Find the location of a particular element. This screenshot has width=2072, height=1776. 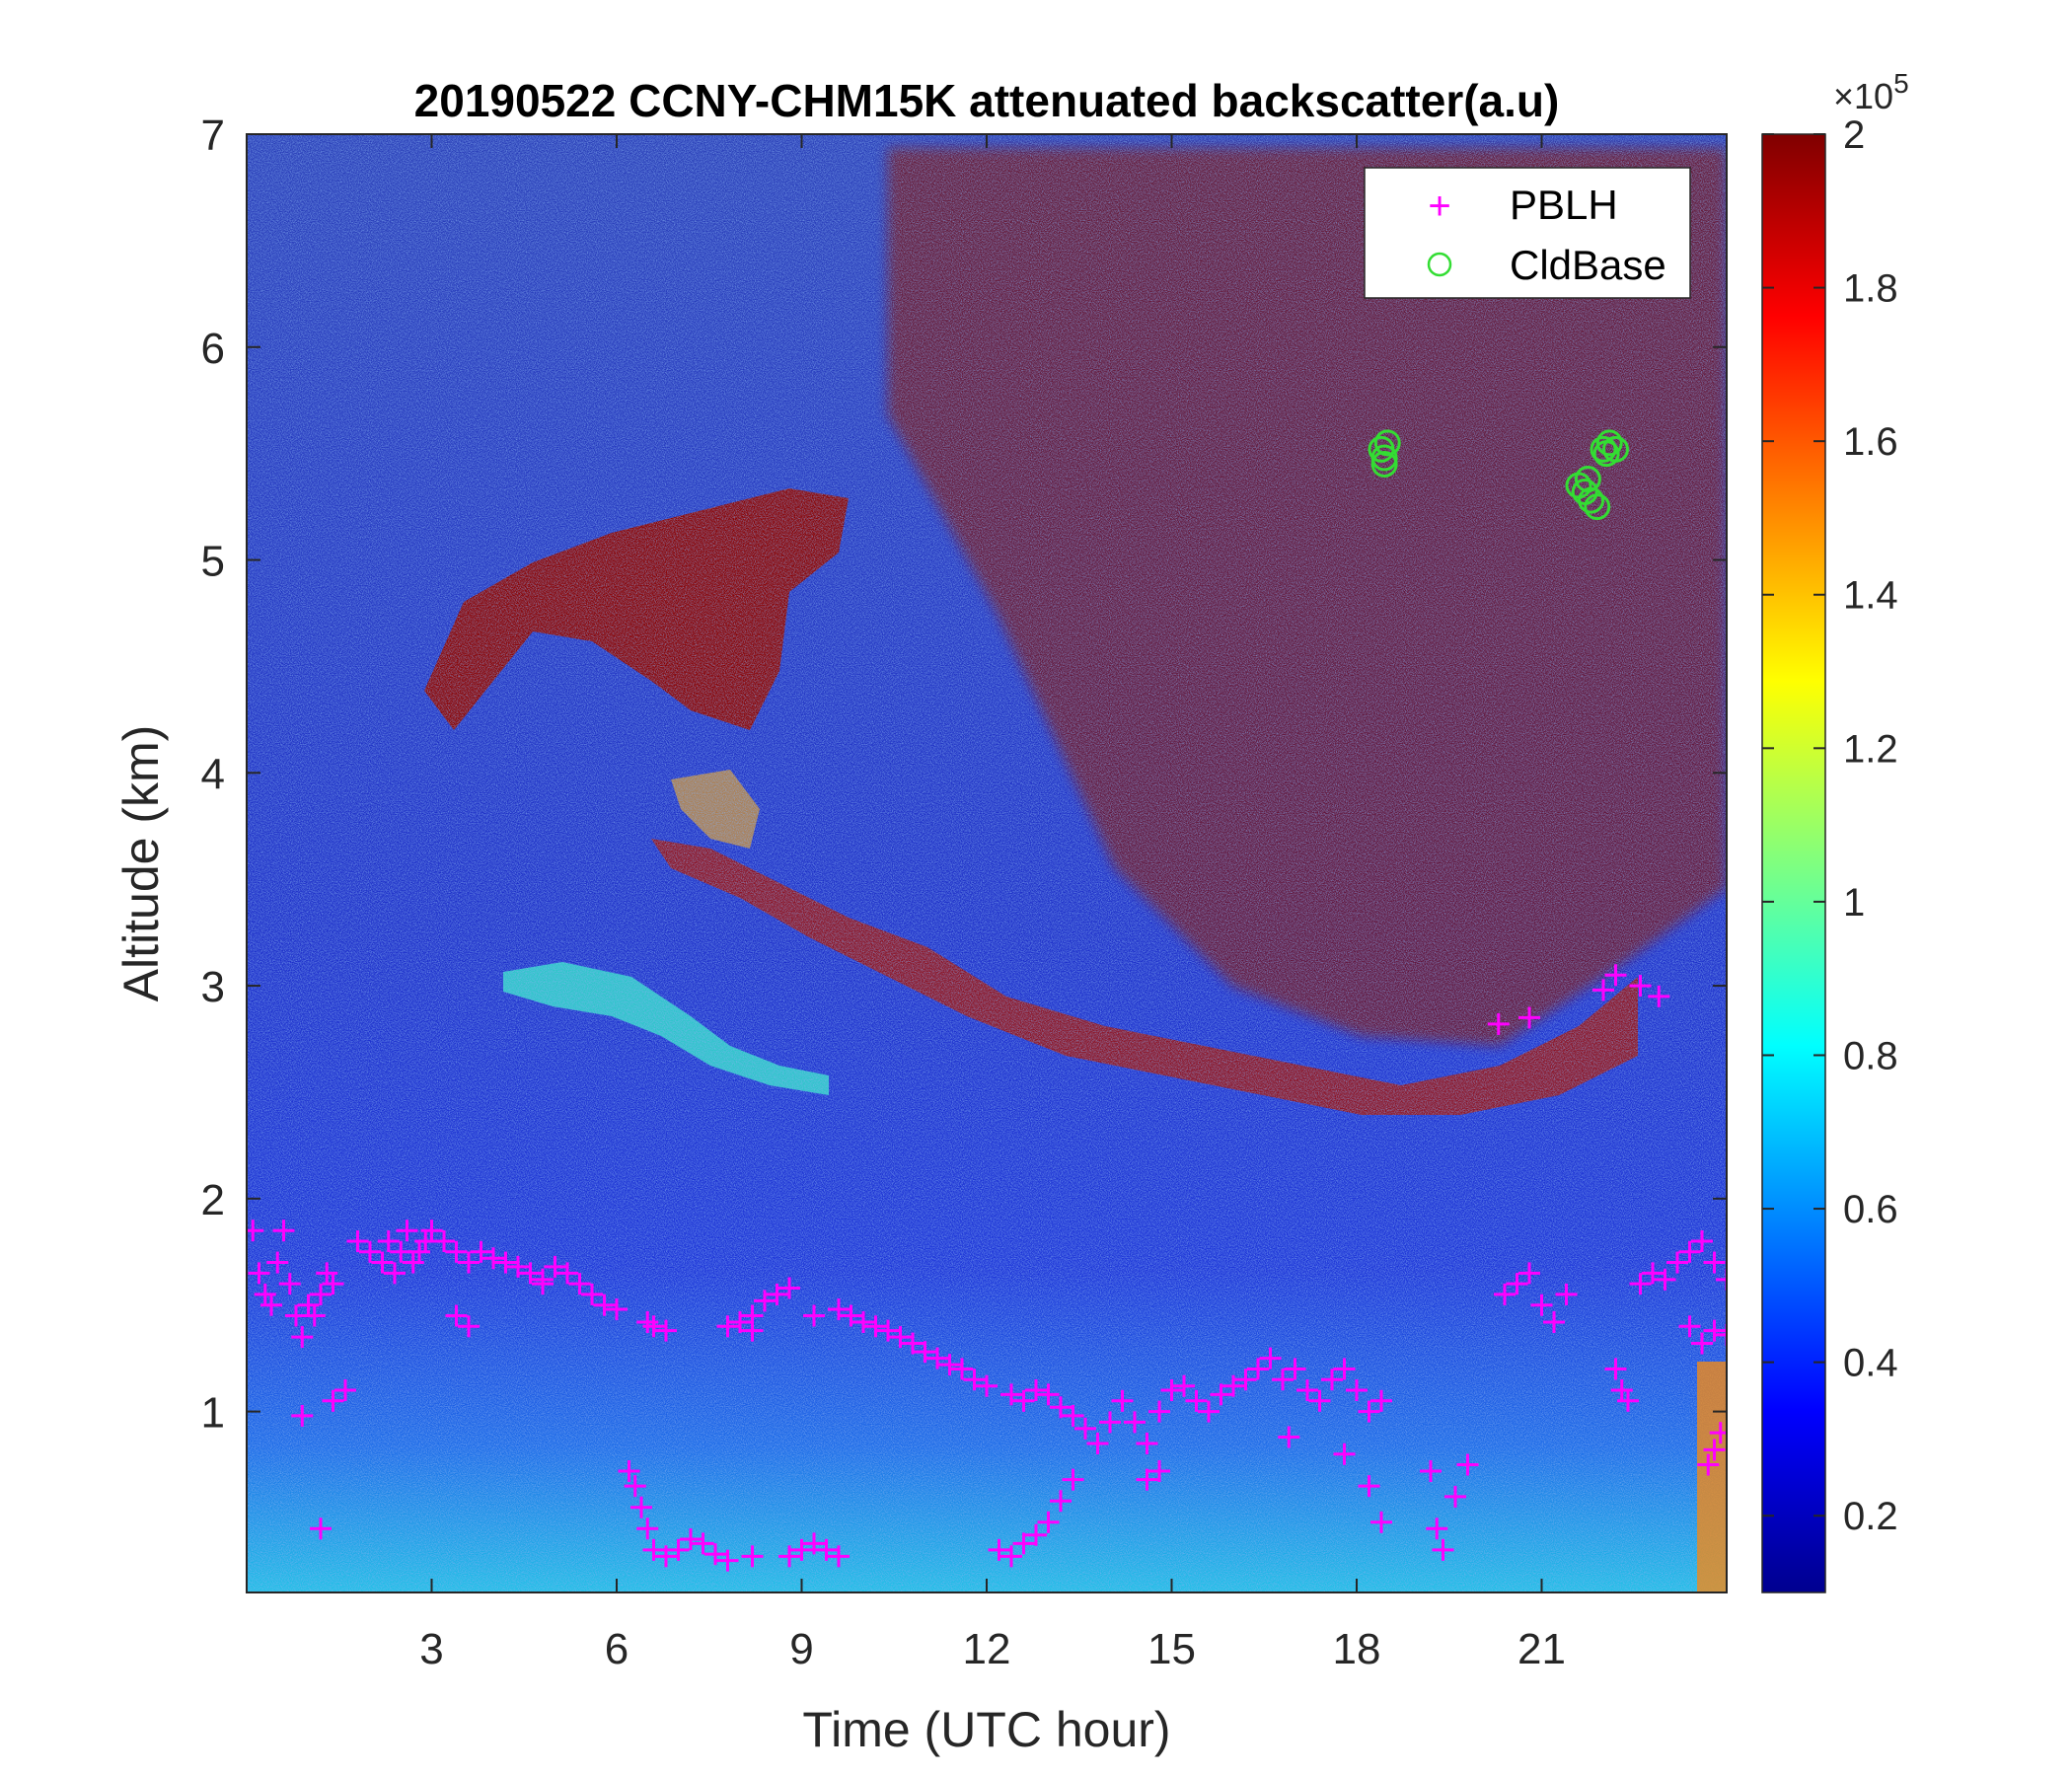

colorbar-exponent-base: ×10 is located at coordinates (1863, 96).